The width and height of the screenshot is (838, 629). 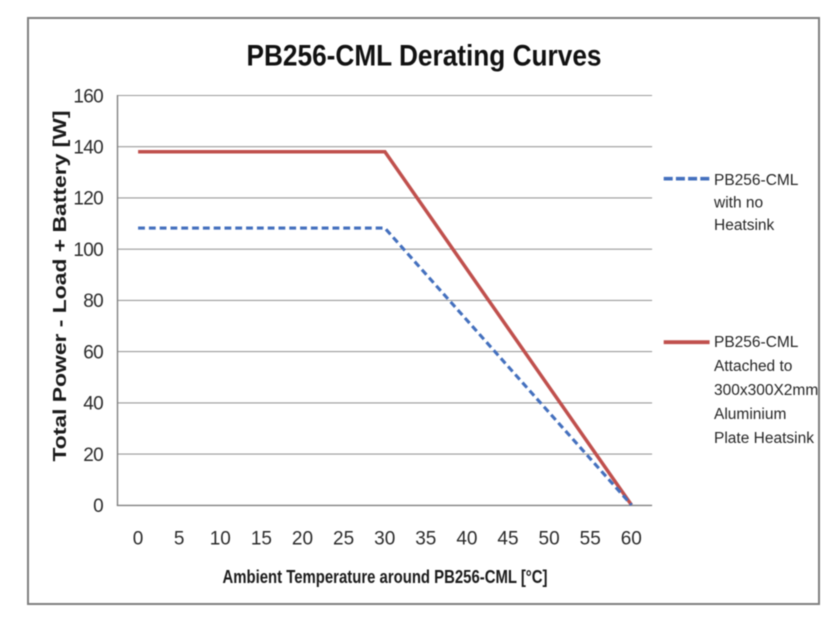 What do you see at coordinates (738, 202) in the screenshot?
I see `svg-text: with no` at bounding box center [738, 202].